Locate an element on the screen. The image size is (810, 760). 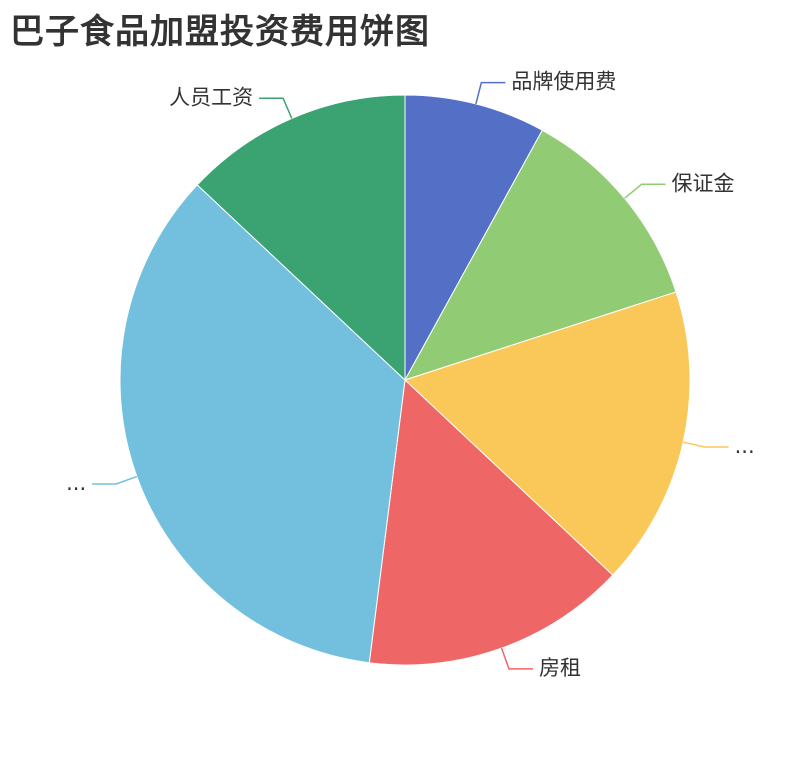
slice-label: 品牌使用费 is located at coordinates (563, 82).